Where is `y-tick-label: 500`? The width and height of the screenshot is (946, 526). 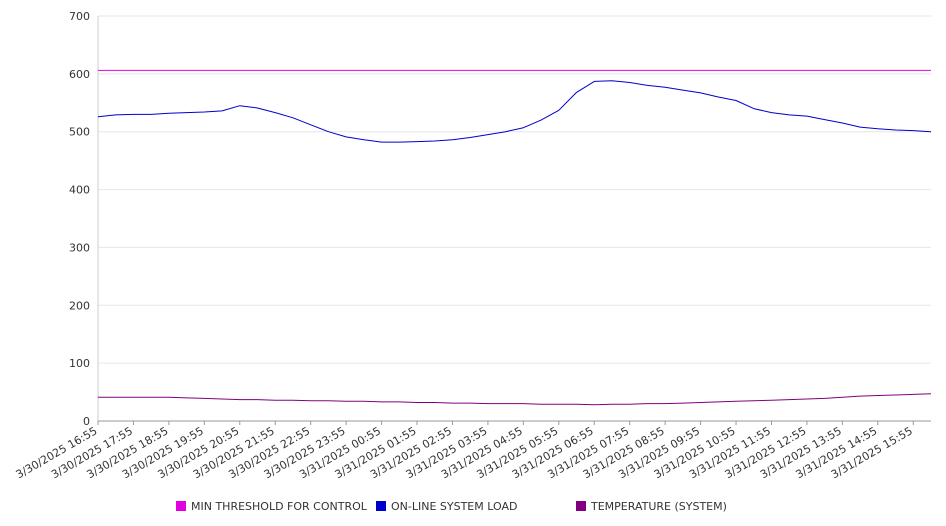
y-tick-label: 500 is located at coordinates (79, 132).